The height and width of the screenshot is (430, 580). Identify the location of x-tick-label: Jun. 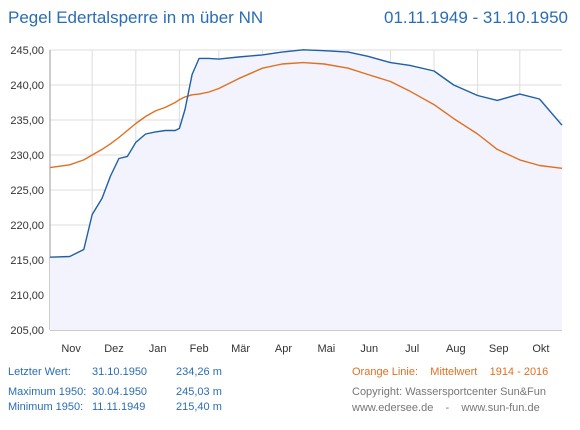
(369, 349).